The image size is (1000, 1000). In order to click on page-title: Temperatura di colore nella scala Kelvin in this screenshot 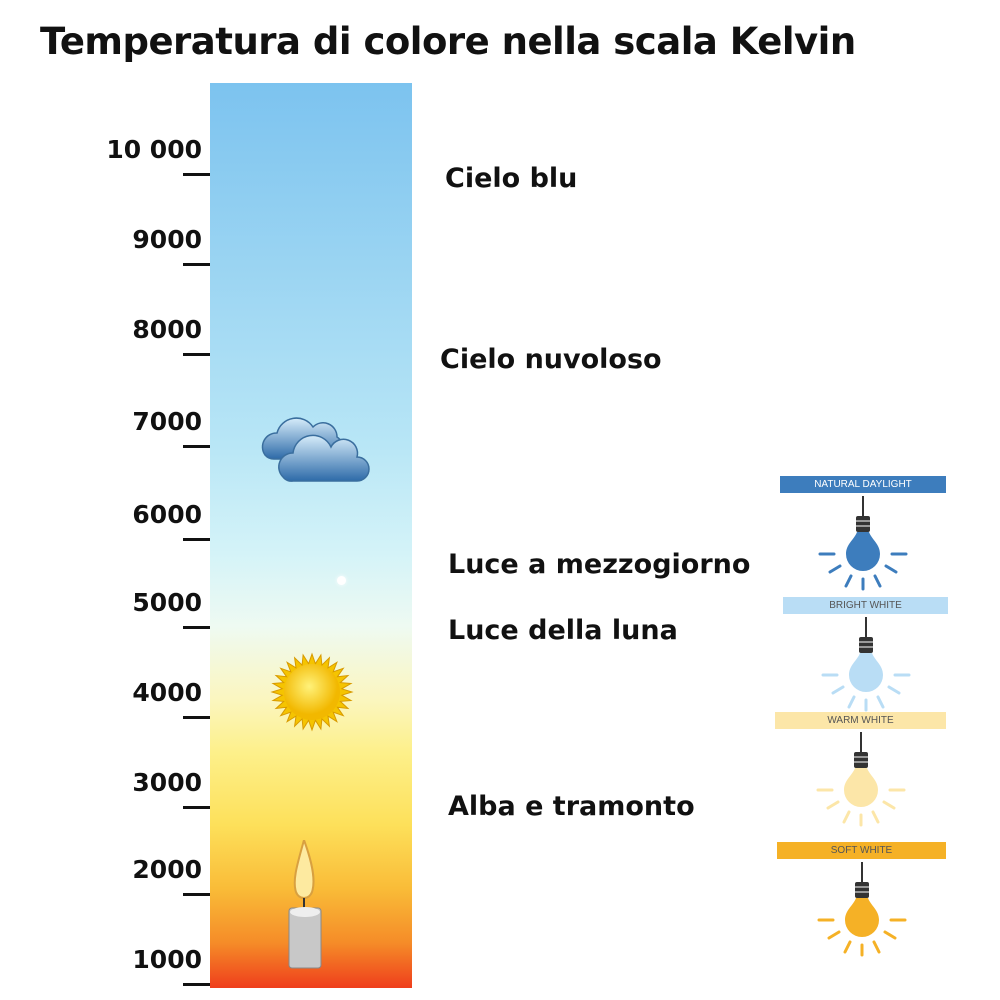, I will do `click(448, 41)`.